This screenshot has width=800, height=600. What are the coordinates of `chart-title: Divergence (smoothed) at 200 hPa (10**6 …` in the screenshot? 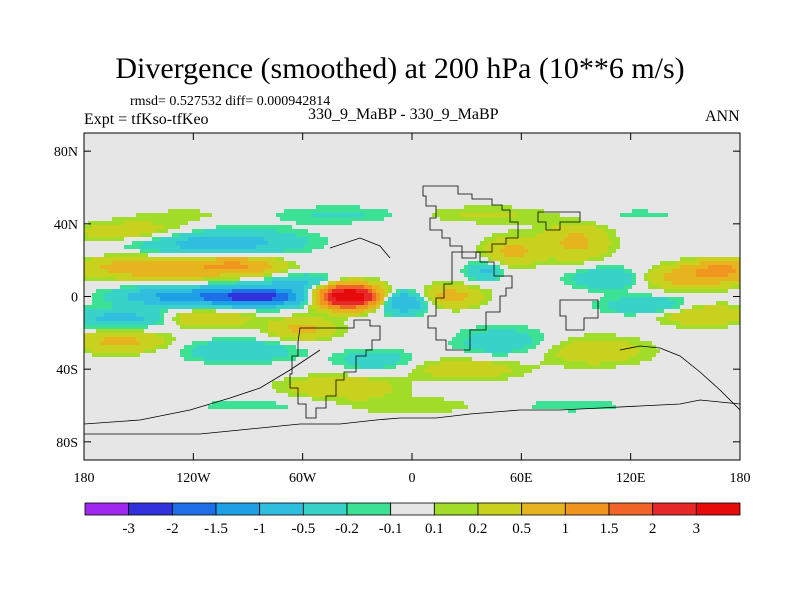 It's located at (400, 68).